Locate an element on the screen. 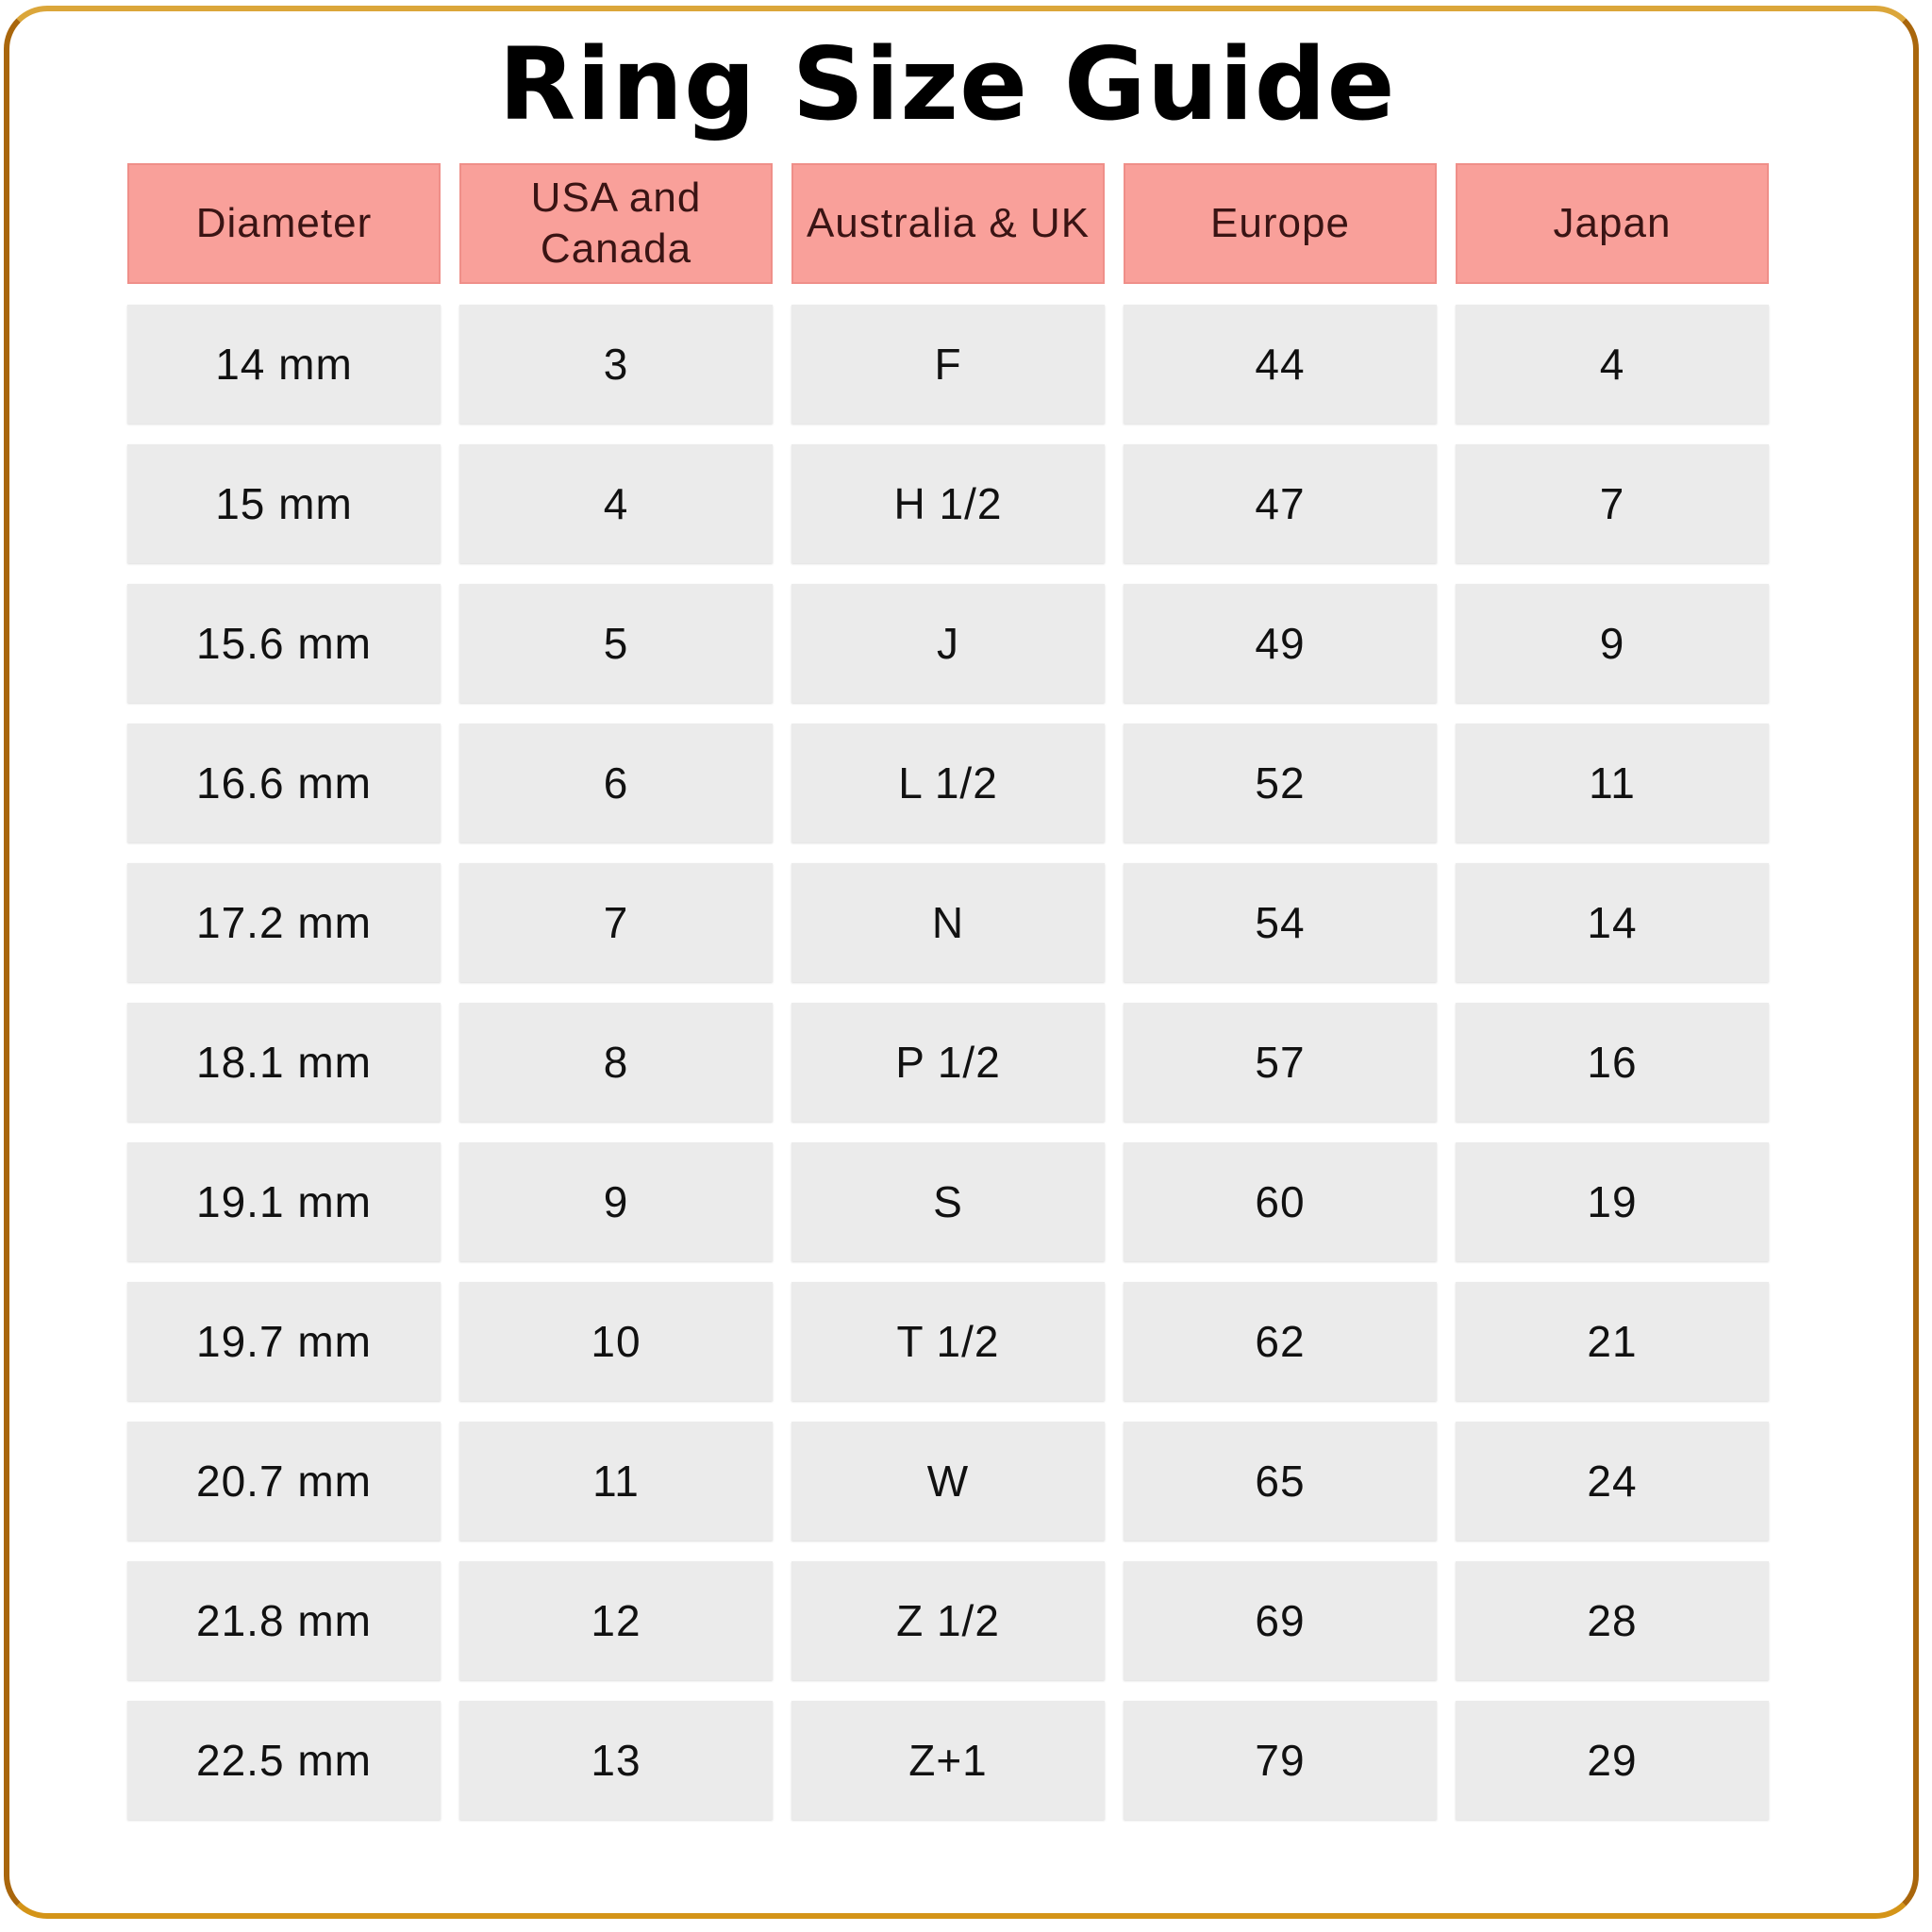 The height and width of the screenshot is (1932, 1932). table-cell-japan: 24 is located at coordinates (1613, 1481).